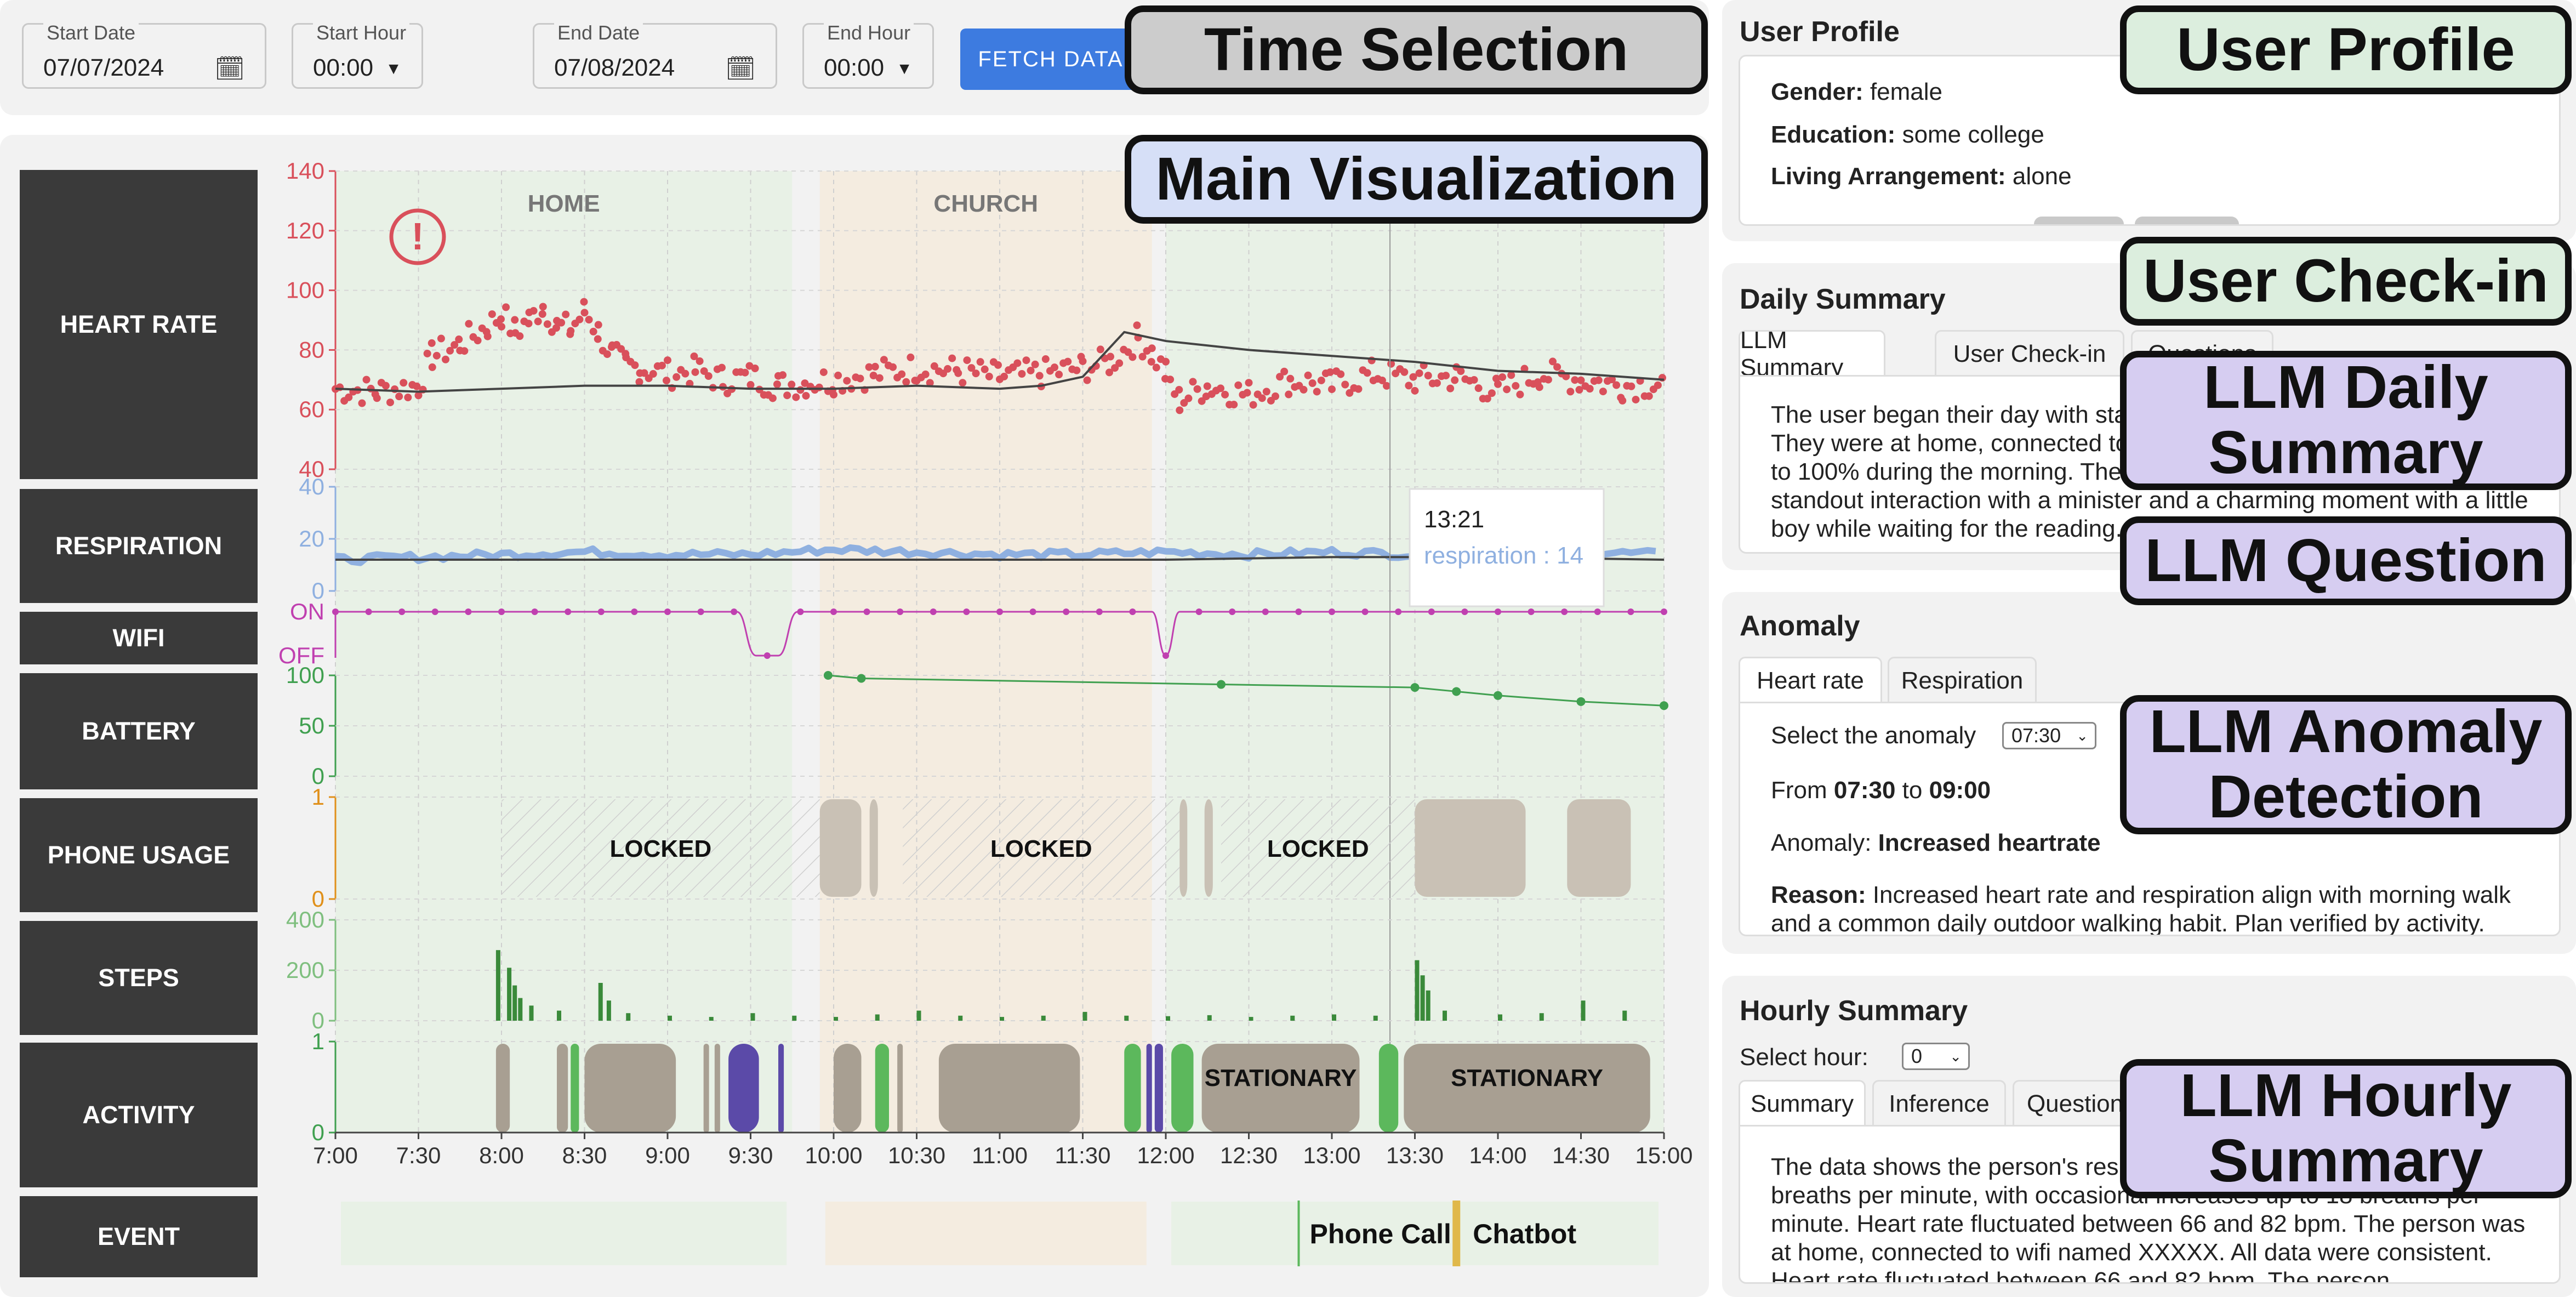 The width and height of the screenshot is (2576, 1297). Describe the element at coordinates (1802, 1103) in the screenshot. I see `tab-summary: Summary` at that location.